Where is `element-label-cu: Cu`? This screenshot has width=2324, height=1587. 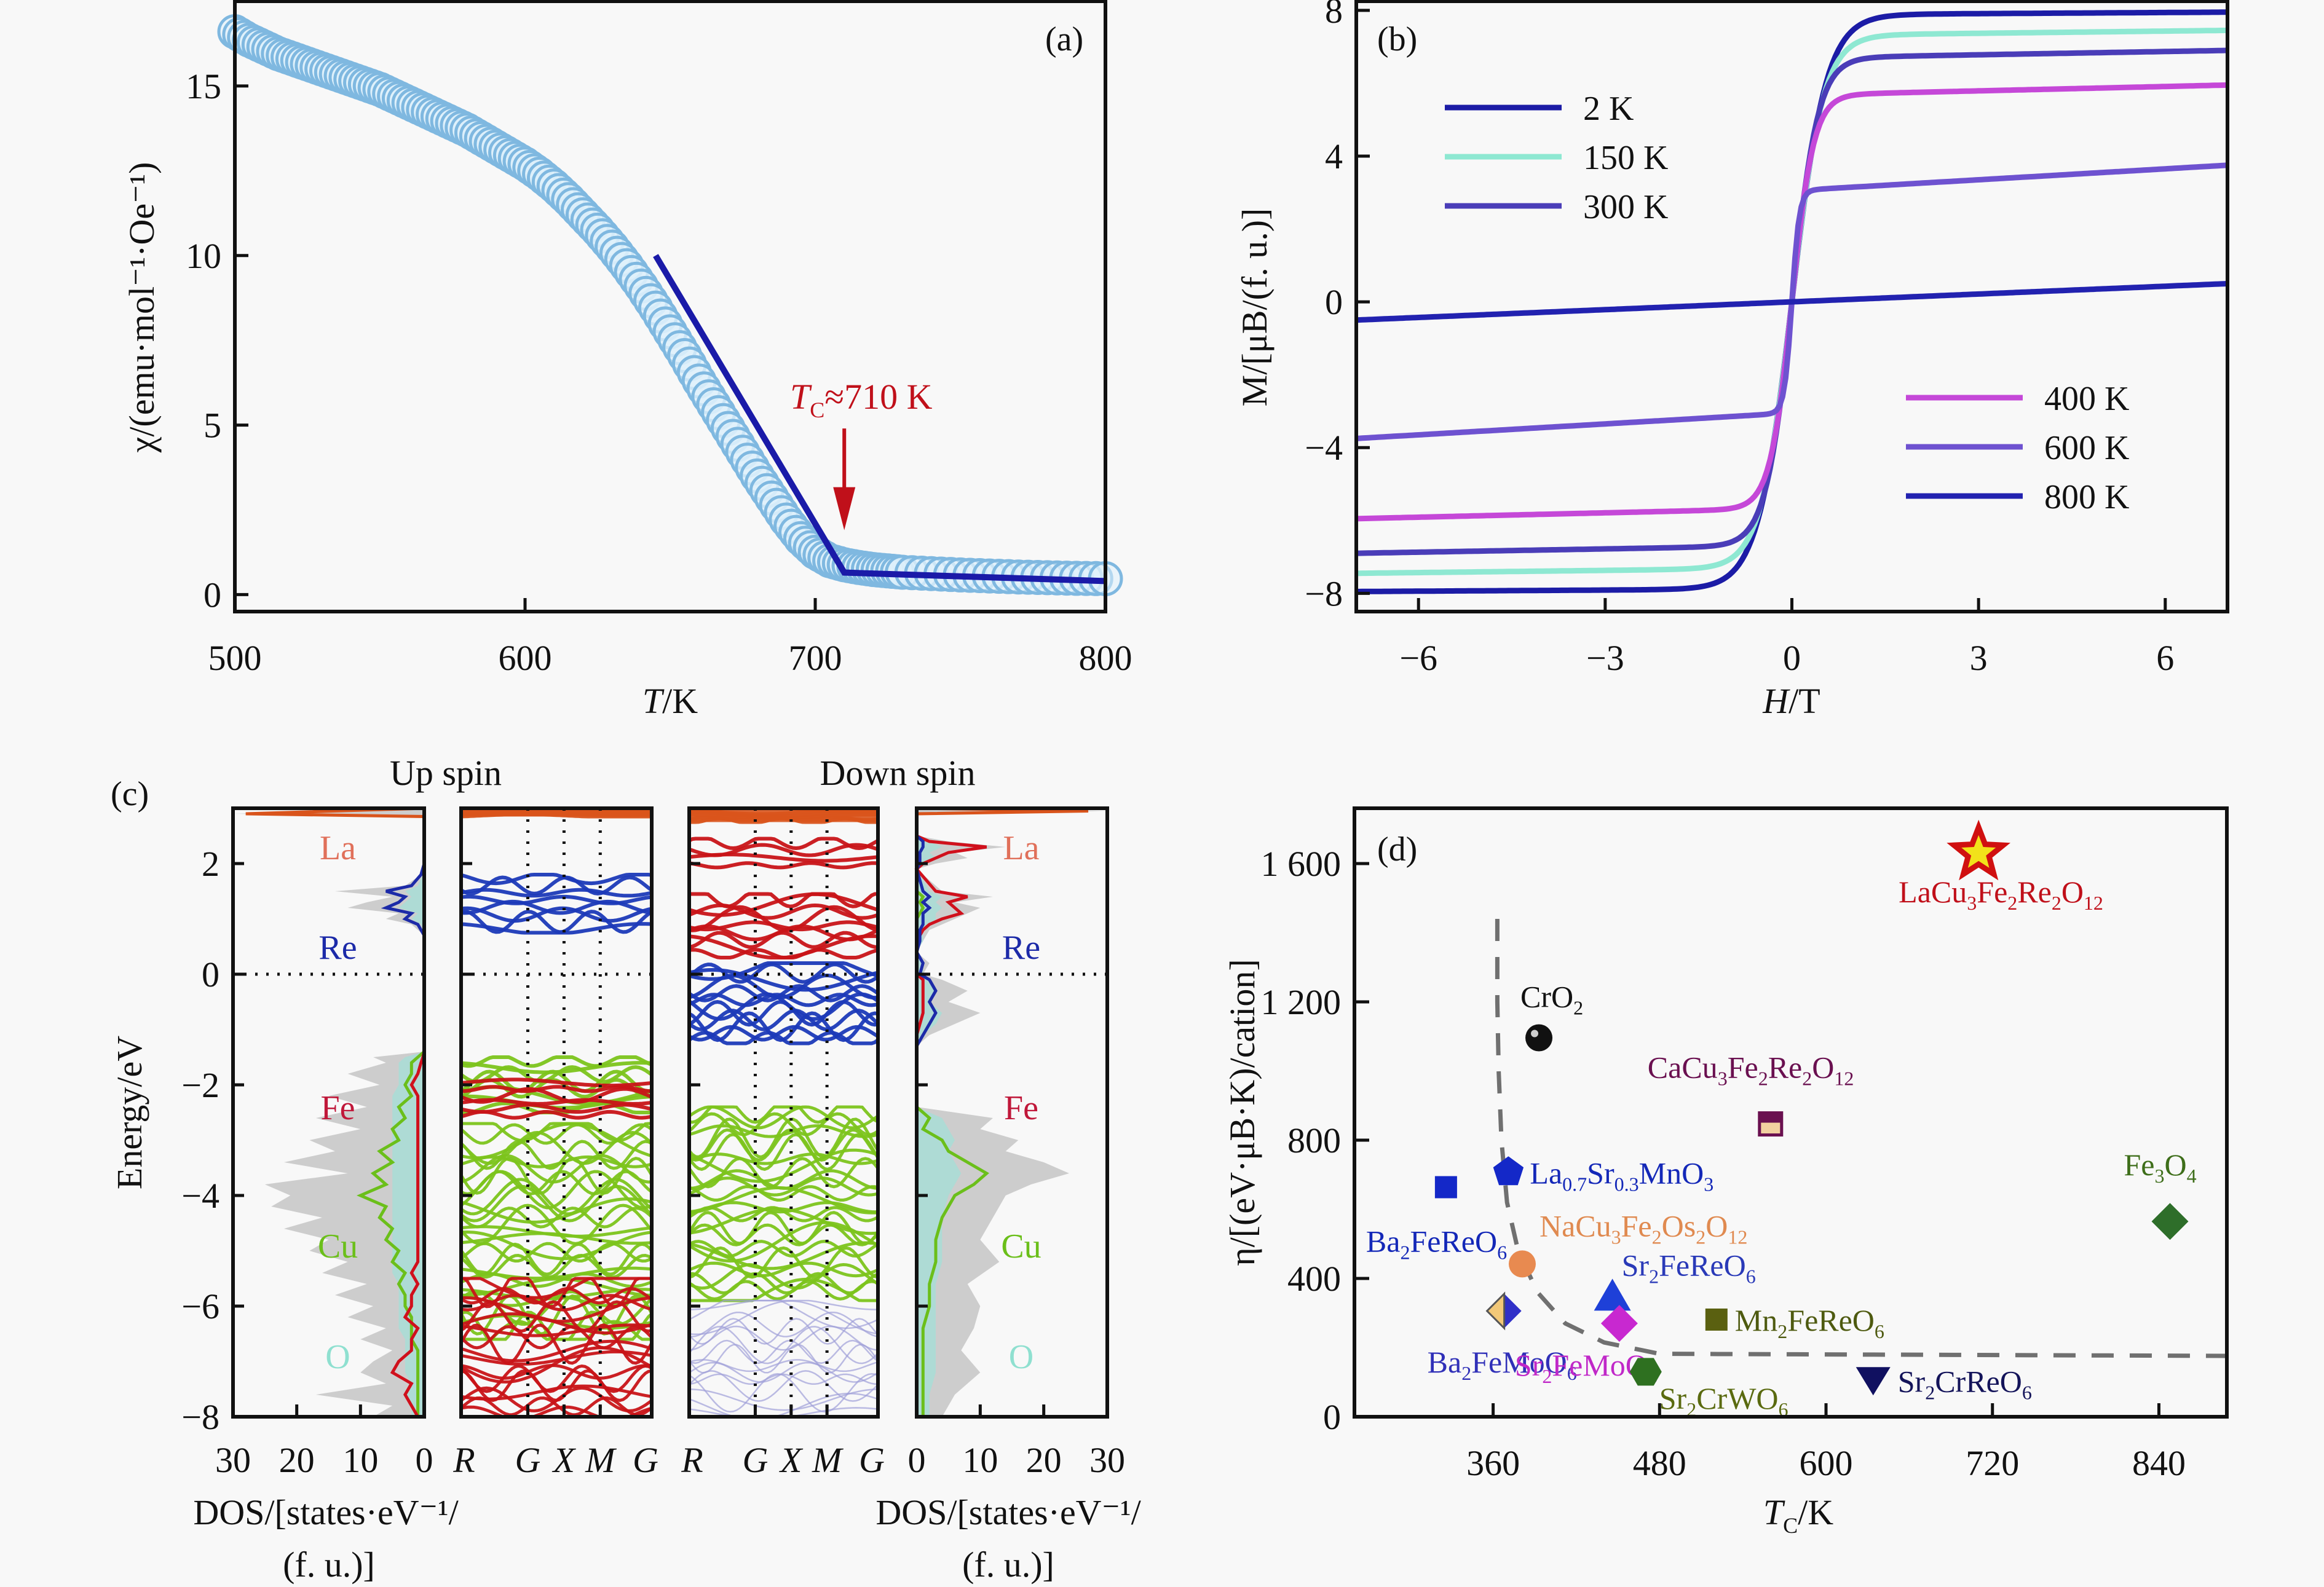
element-label-cu: Cu is located at coordinates (1021, 1246).